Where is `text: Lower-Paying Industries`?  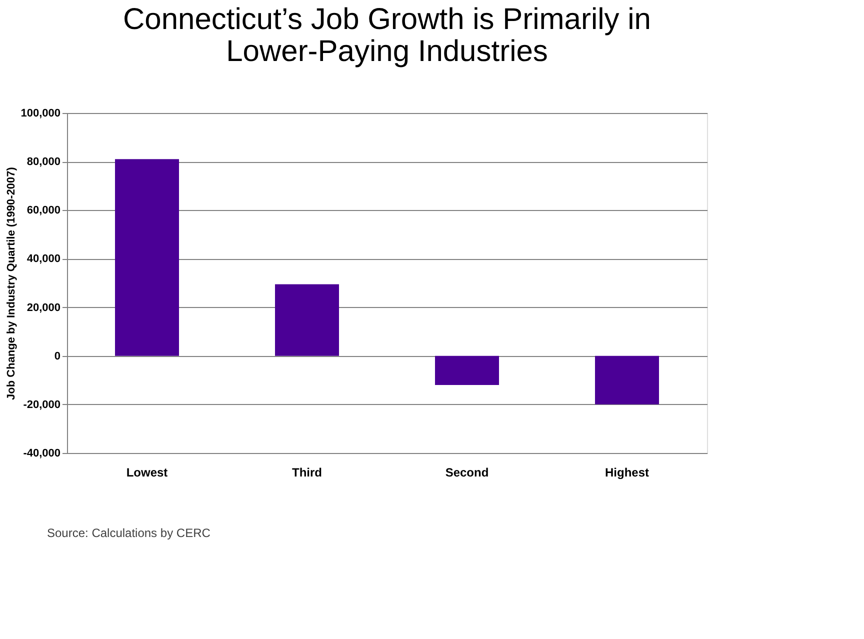
text: Lower-Paying Industries is located at coordinates (387, 51).